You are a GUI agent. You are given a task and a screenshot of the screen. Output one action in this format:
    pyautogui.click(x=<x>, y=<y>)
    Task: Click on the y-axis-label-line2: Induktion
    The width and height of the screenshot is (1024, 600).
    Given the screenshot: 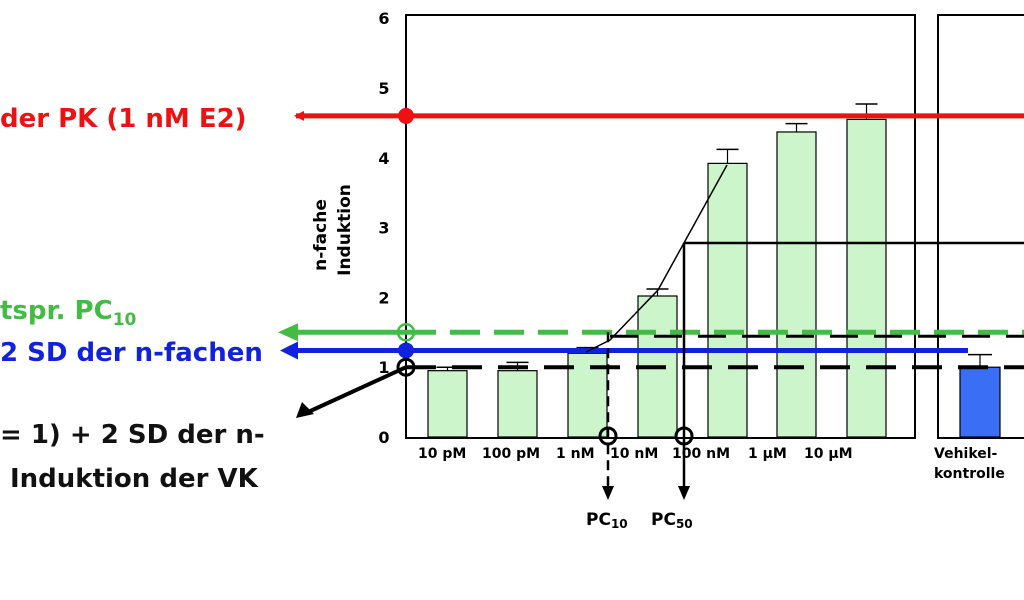 What is the action you would take?
    pyautogui.click(x=345, y=230)
    